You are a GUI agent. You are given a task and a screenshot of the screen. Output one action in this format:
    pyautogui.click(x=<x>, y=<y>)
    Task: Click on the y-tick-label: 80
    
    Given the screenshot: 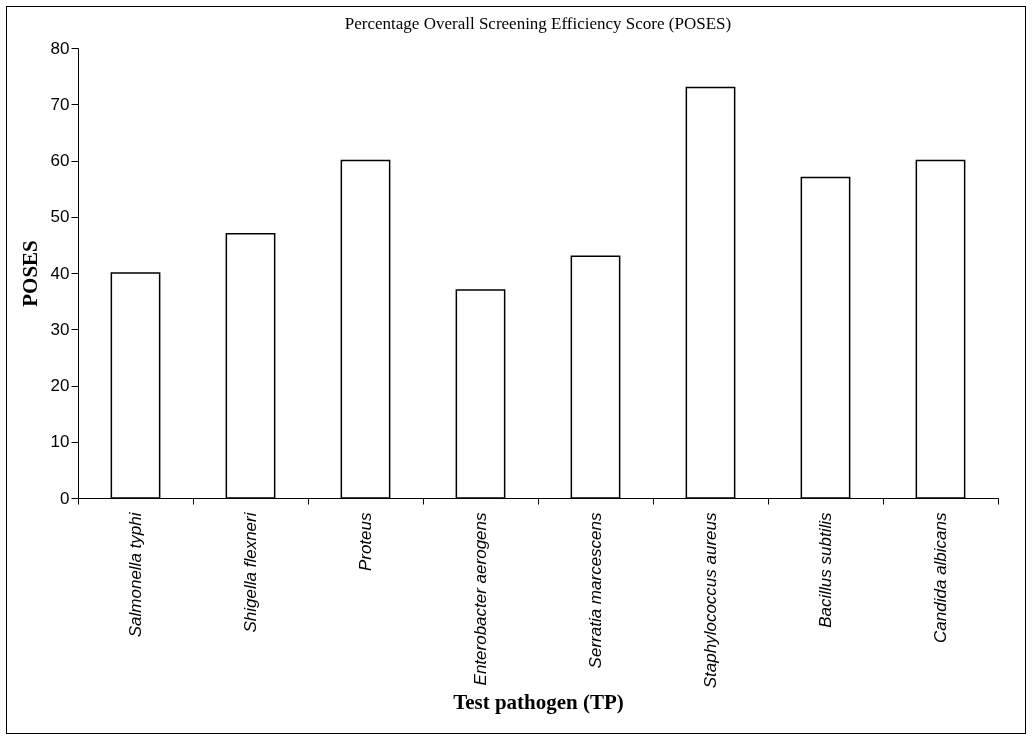 What is the action you would take?
    pyautogui.click(x=60, y=48)
    